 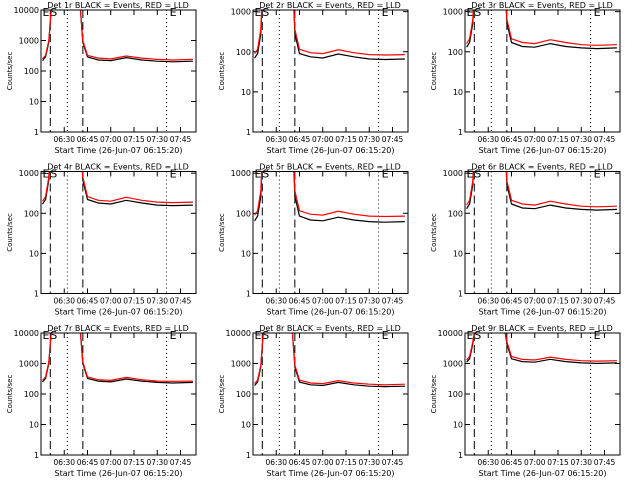 What do you see at coordinates (542, 167) in the screenshot?
I see `chart-title: Det 6r BLACK = Events, RED = LLD` at bounding box center [542, 167].